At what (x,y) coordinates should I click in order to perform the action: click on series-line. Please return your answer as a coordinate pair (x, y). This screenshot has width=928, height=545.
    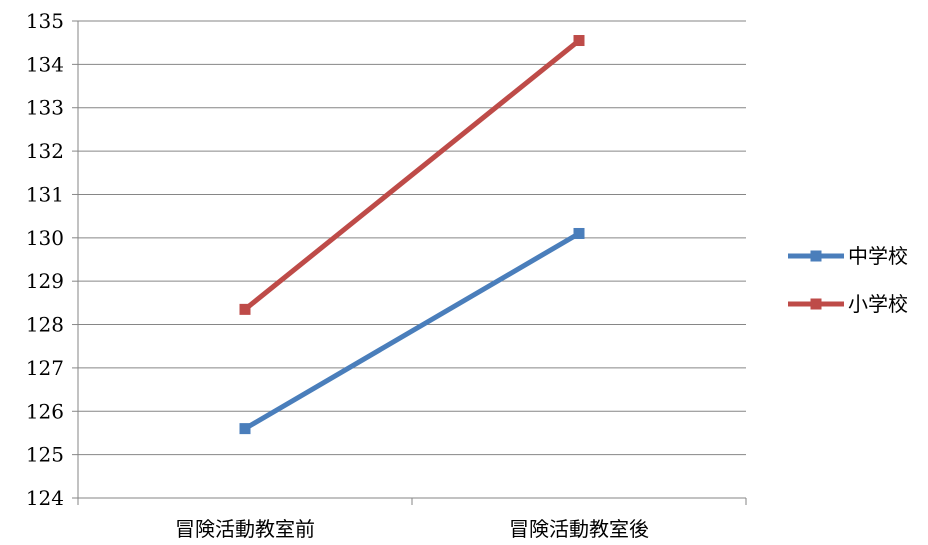
    Looking at the image, I should click on (412, 331).